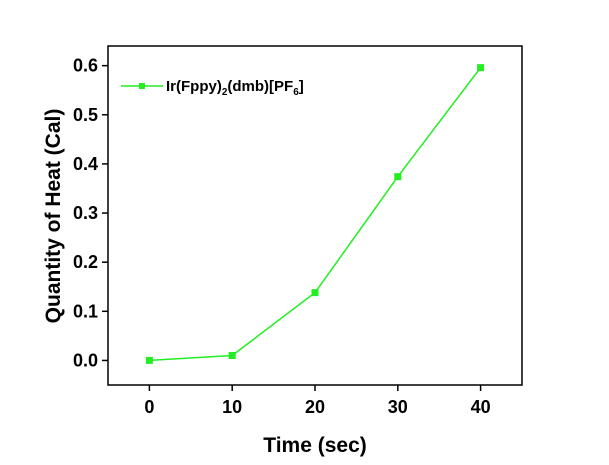  What do you see at coordinates (481, 407) in the screenshot?
I see `x-tick-label: 40` at bounding box center [481, 407].